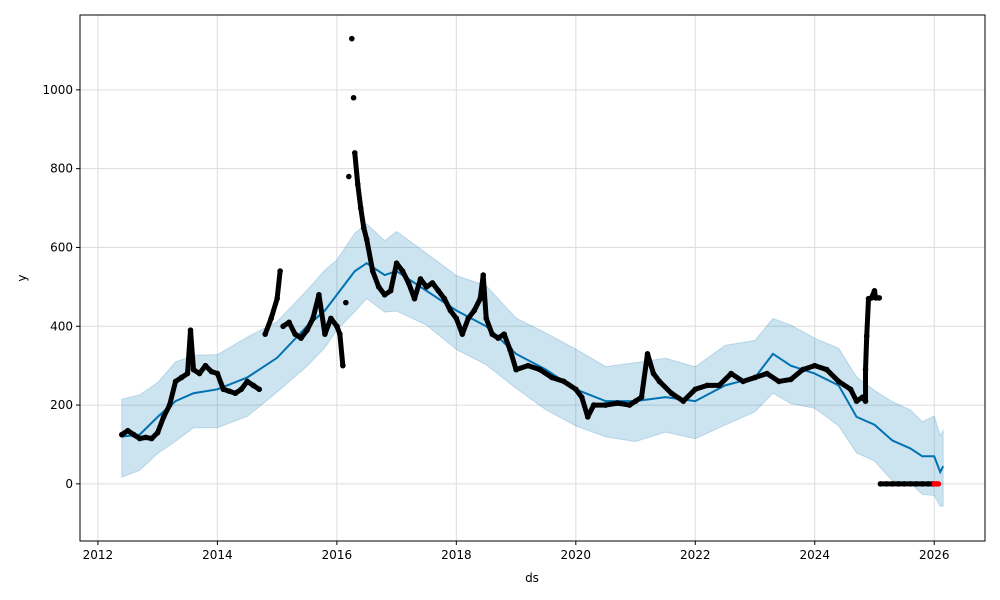 This screenshot has height=600, width=1000. I want to click on y-tick-label: 800, so click(61, 169).